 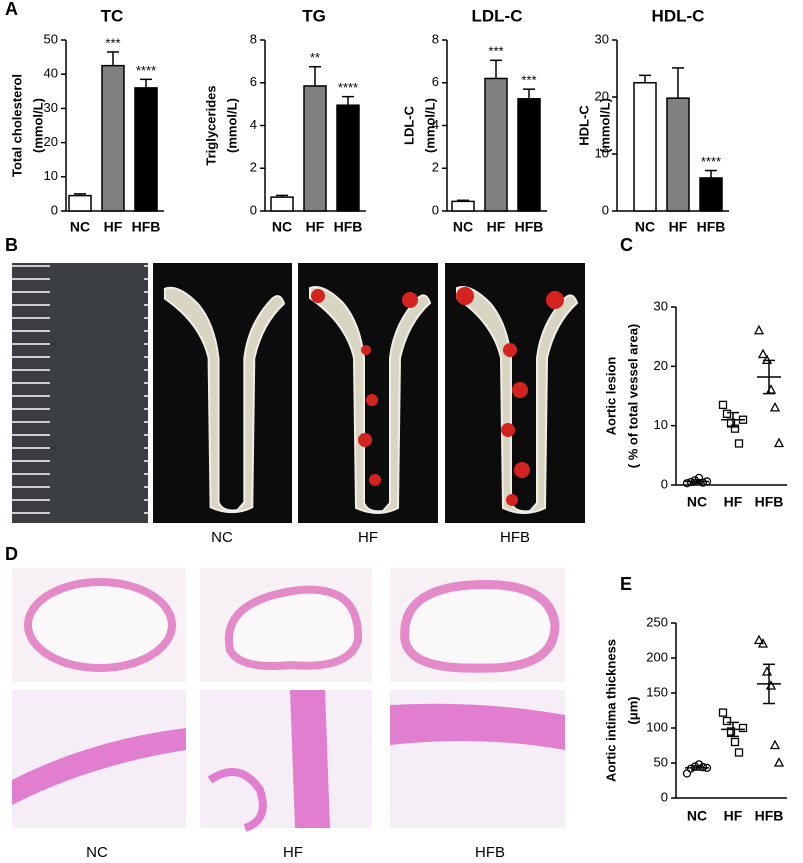 What do you see at coordinates (626, 245) in the screenshot?
I see `panel-label: C` at bounding box center [626, 245].